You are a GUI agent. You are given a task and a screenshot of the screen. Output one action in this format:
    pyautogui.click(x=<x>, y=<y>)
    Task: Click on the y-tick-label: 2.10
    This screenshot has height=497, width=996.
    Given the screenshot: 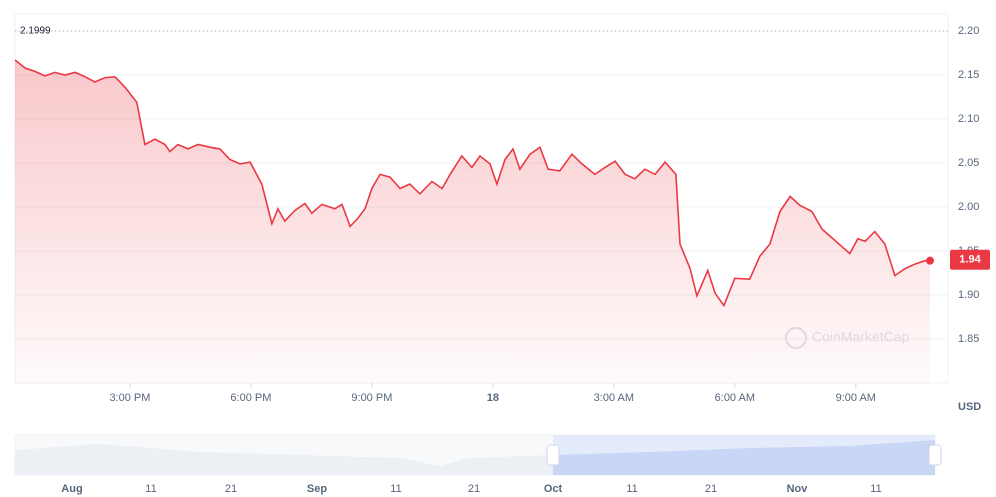 What is the action you would take?
    pyautogui.click(x=968, y=119)
    